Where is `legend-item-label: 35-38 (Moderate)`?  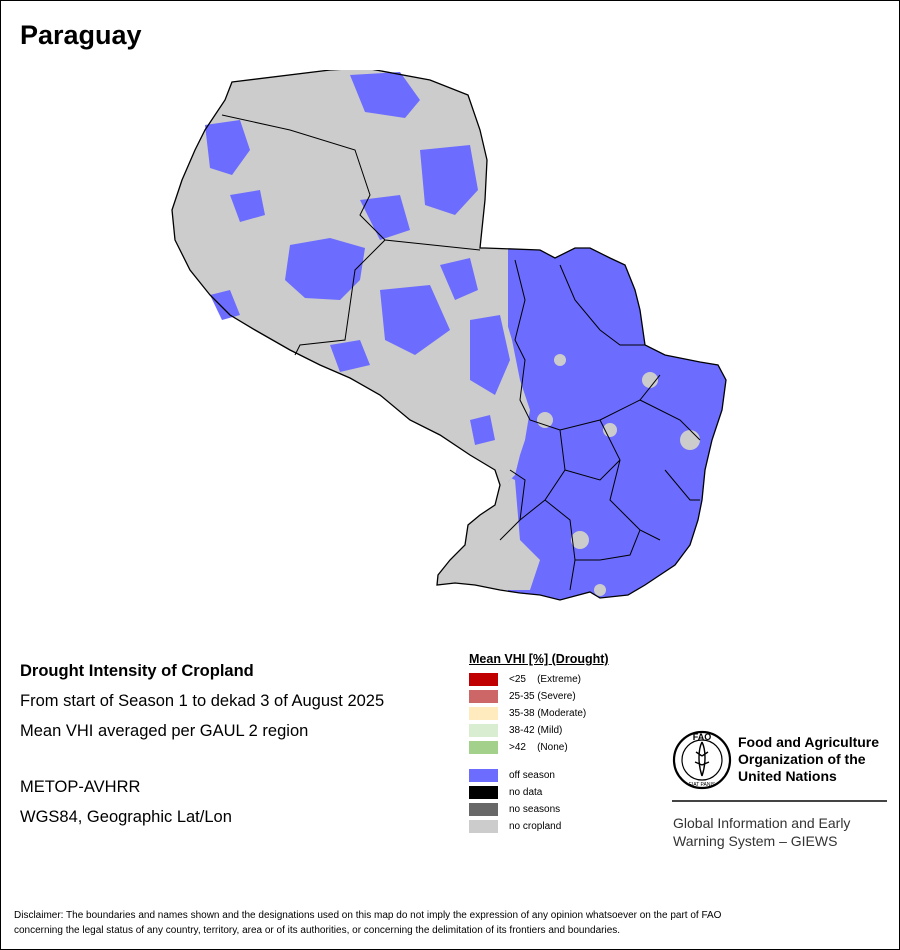 legend-item-label: 35-38 (Moderate) is located at coordinates (548, 713).